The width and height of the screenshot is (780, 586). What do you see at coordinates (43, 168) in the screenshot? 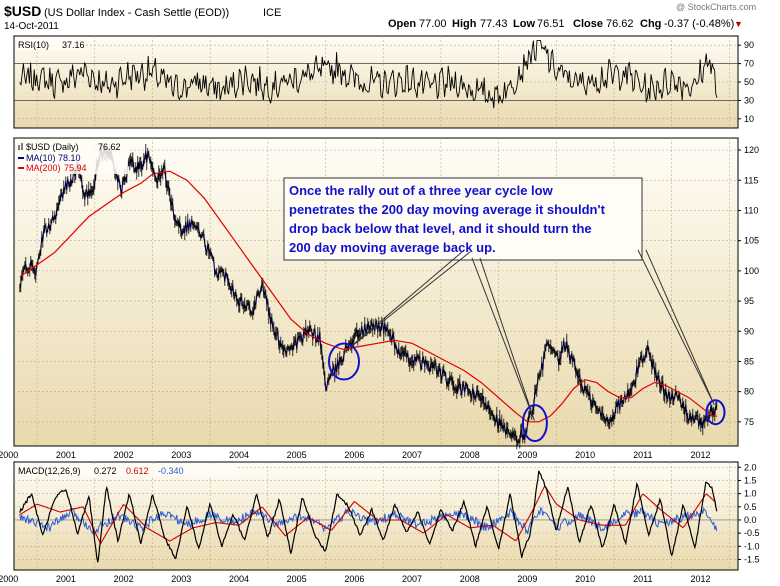
I see `ma200-legend-label: MA(200)` at bounding box center [43, 168].